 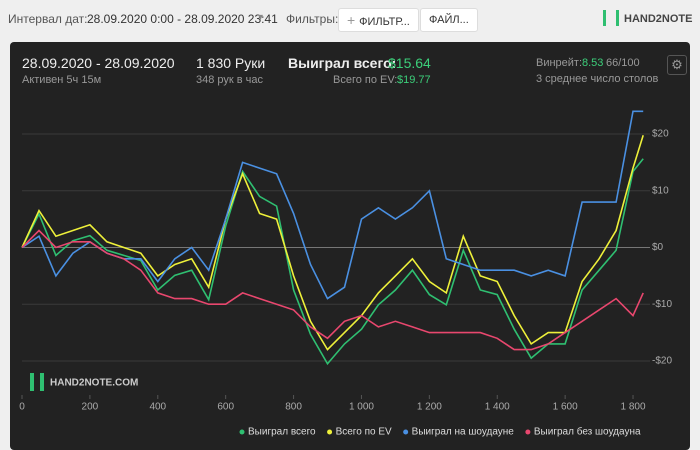 What do you see at coordinates (90, 407) in the screenshot?
I see `x-tick-label: 200` at bounding box center [90, 407].